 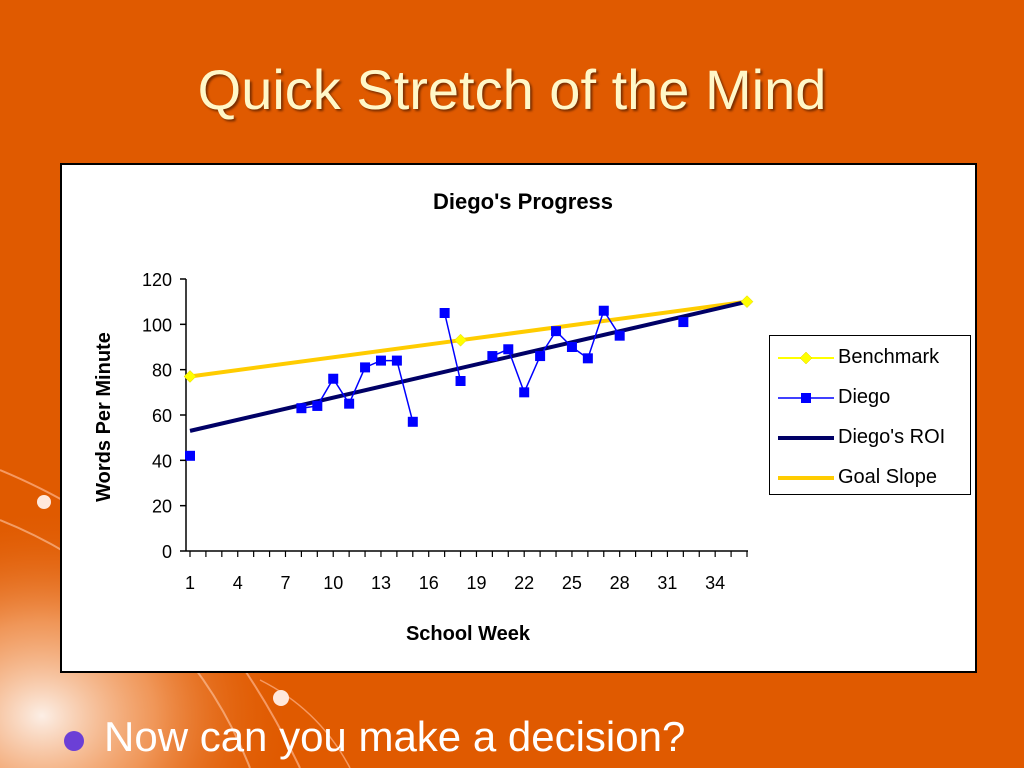 I want to click on y-axis-label: Words Per Minute, so click(x=104, y=417).